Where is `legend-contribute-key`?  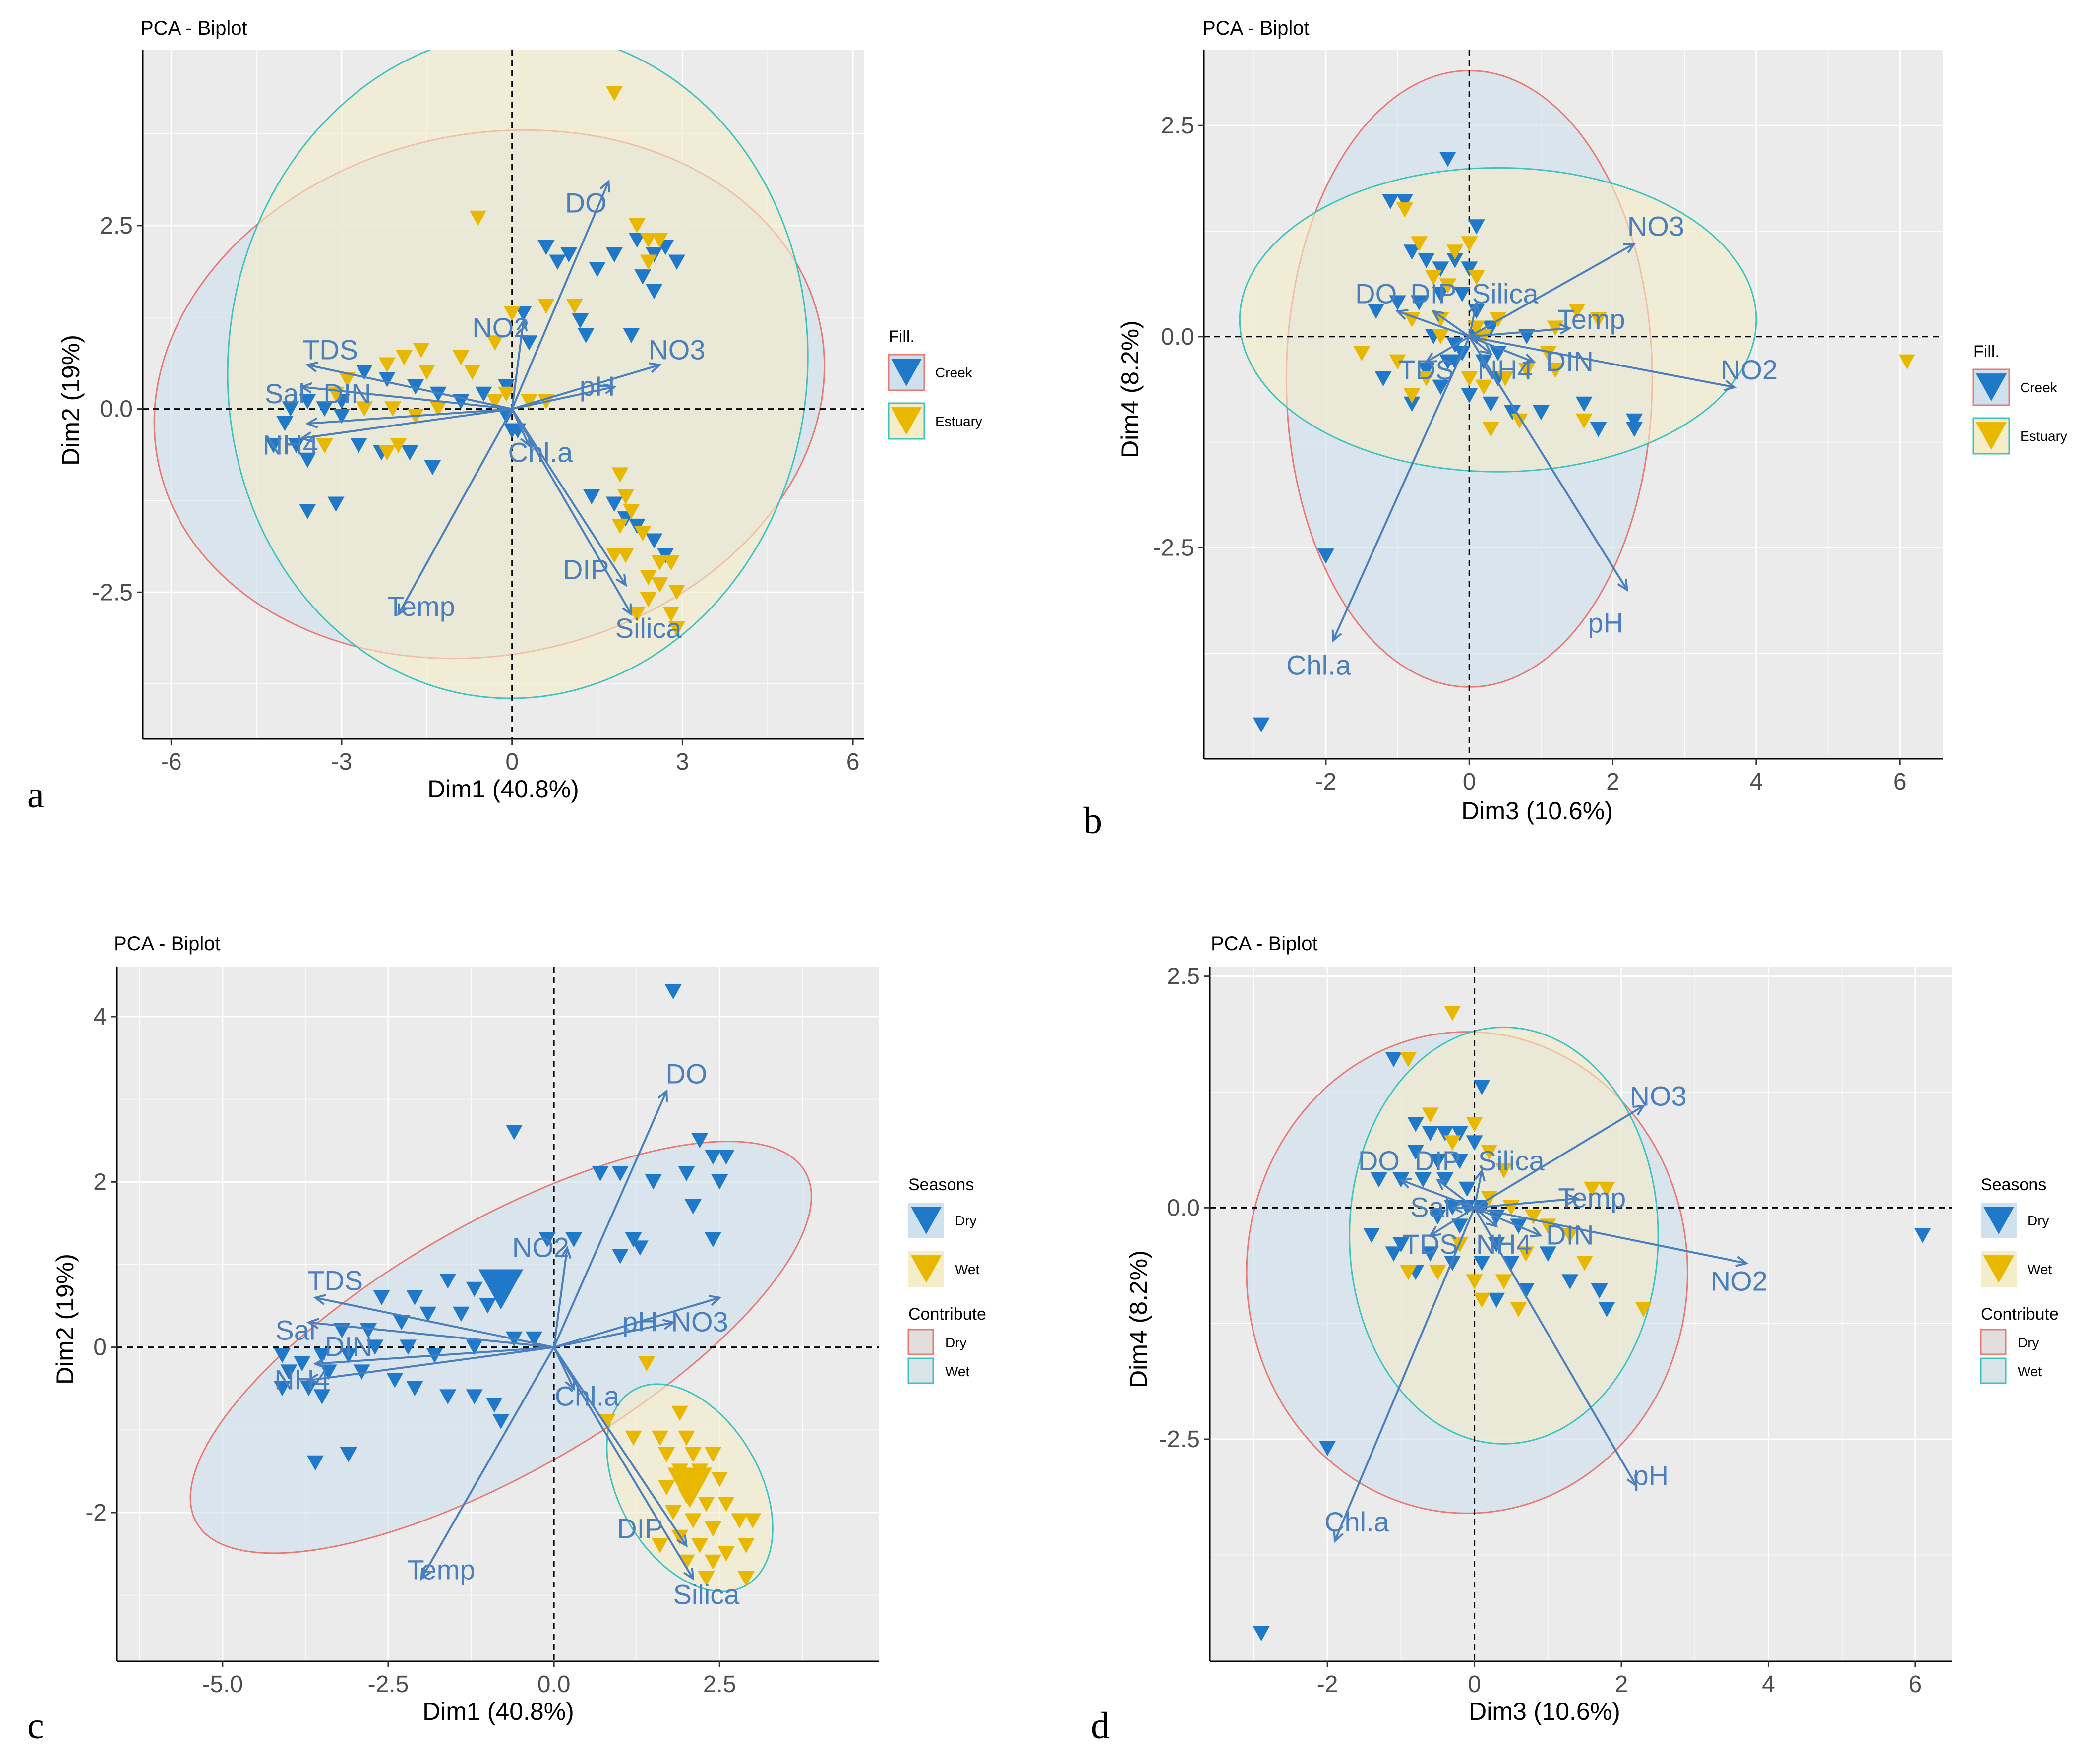
legend-contribute-key is located at coordinates (1993, 1342).